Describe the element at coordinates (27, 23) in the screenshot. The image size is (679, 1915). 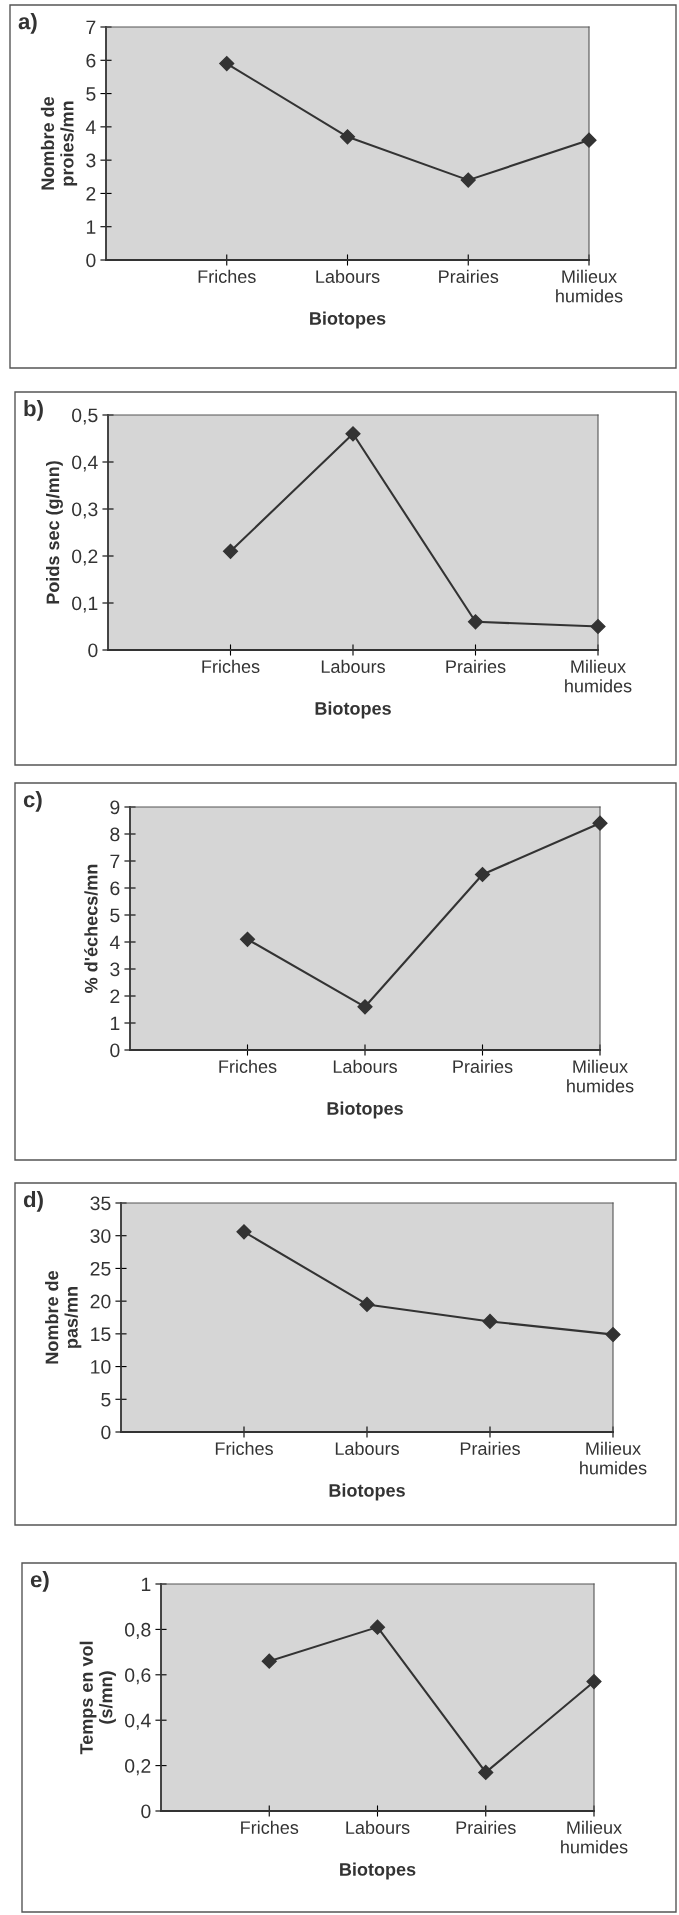
I see `chart-title: a)` at that location.